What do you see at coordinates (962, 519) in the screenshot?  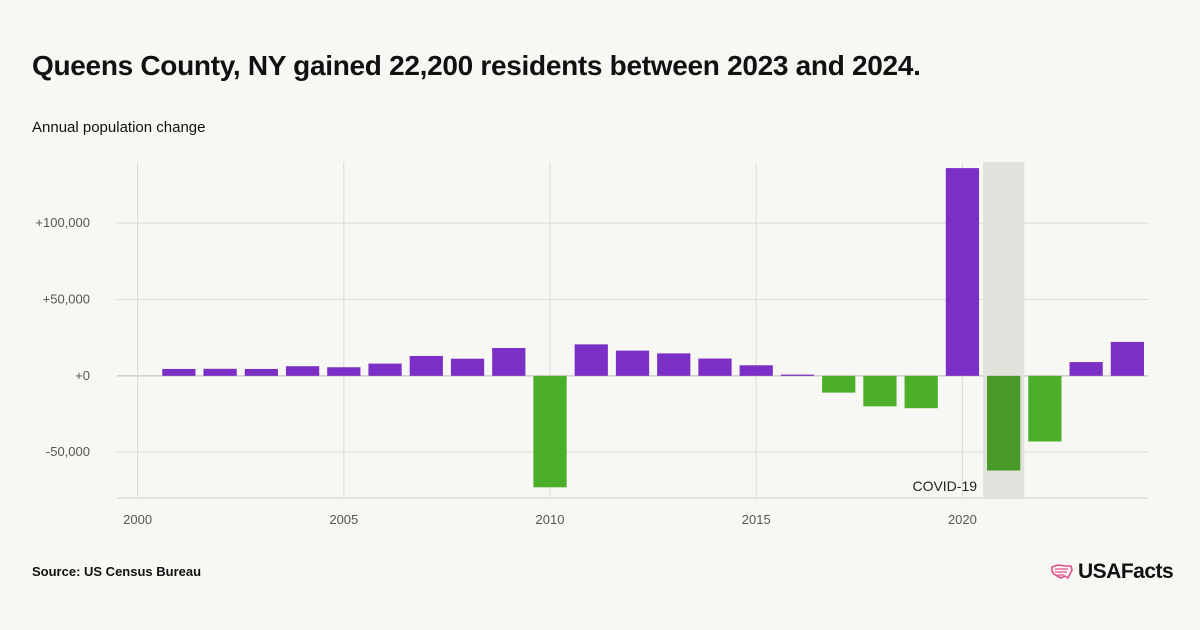 I see `x-tick-label: 2020` at bounding box center [962, 519].